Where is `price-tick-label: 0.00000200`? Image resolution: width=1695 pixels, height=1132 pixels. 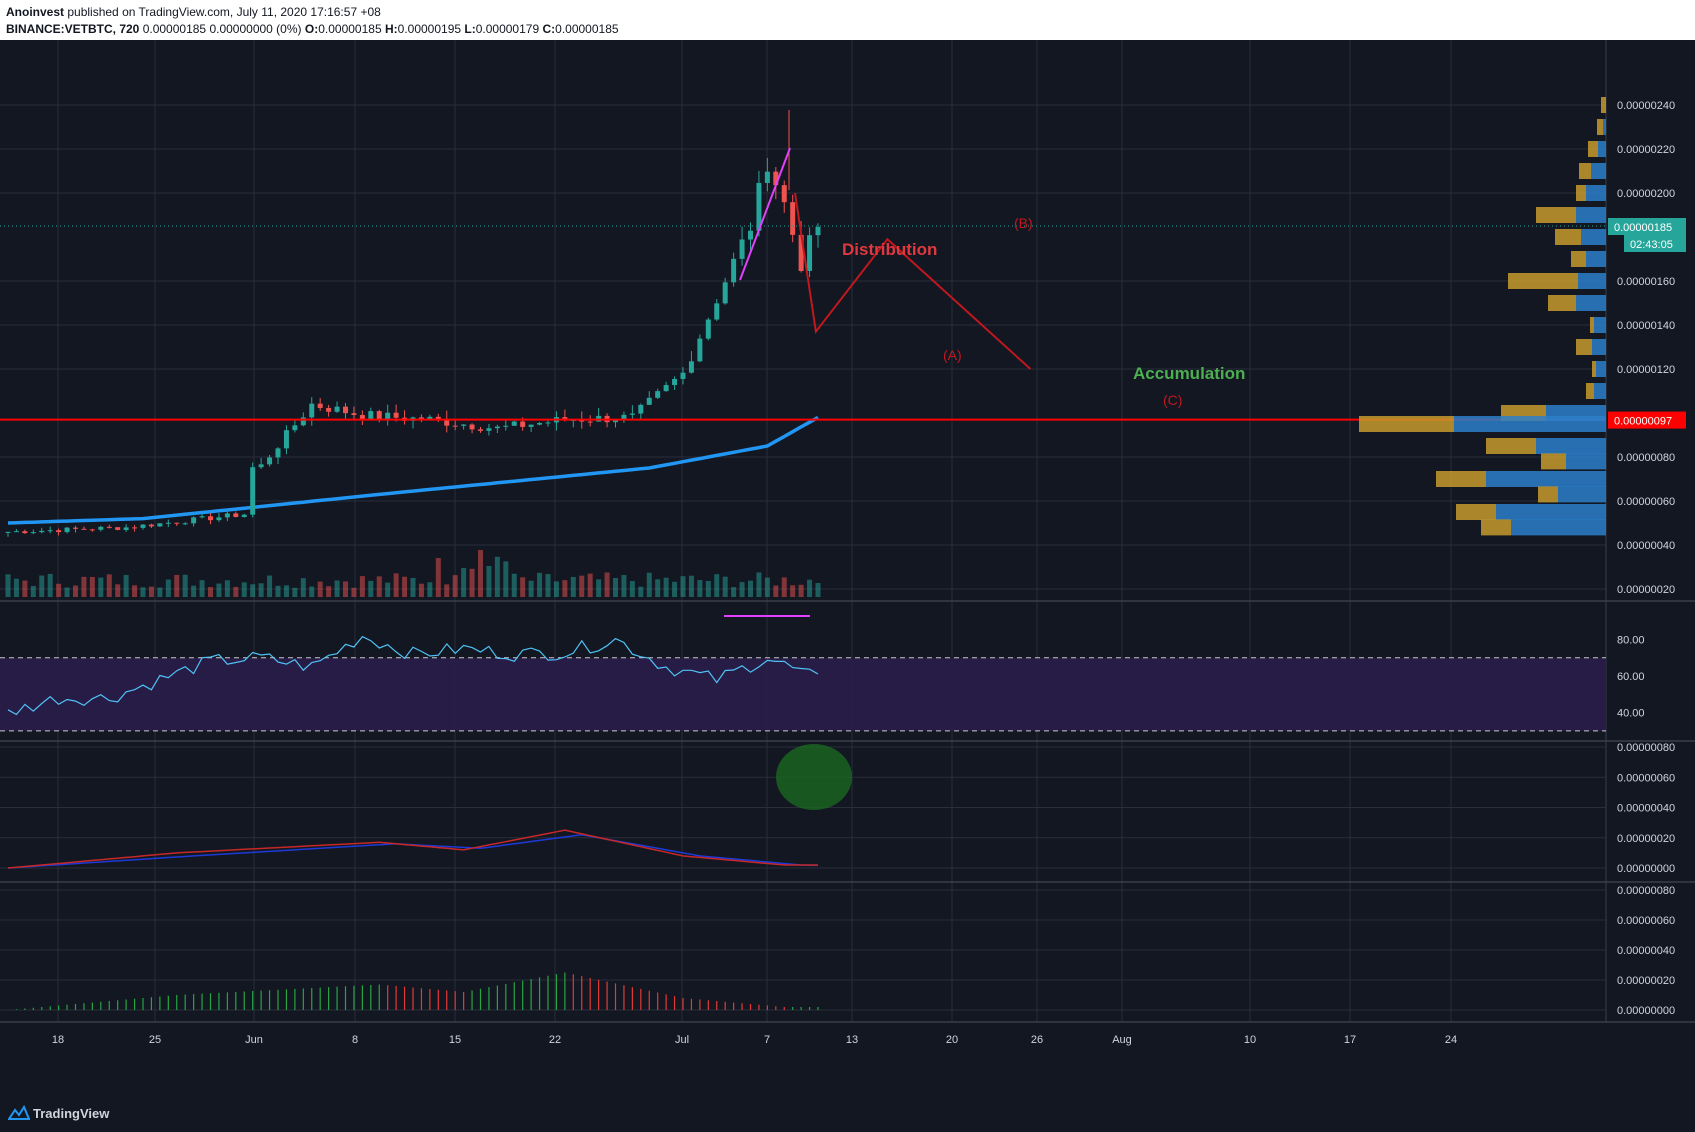 price-tick-label: 0.00000200 is located at coordinates (1646, 194).